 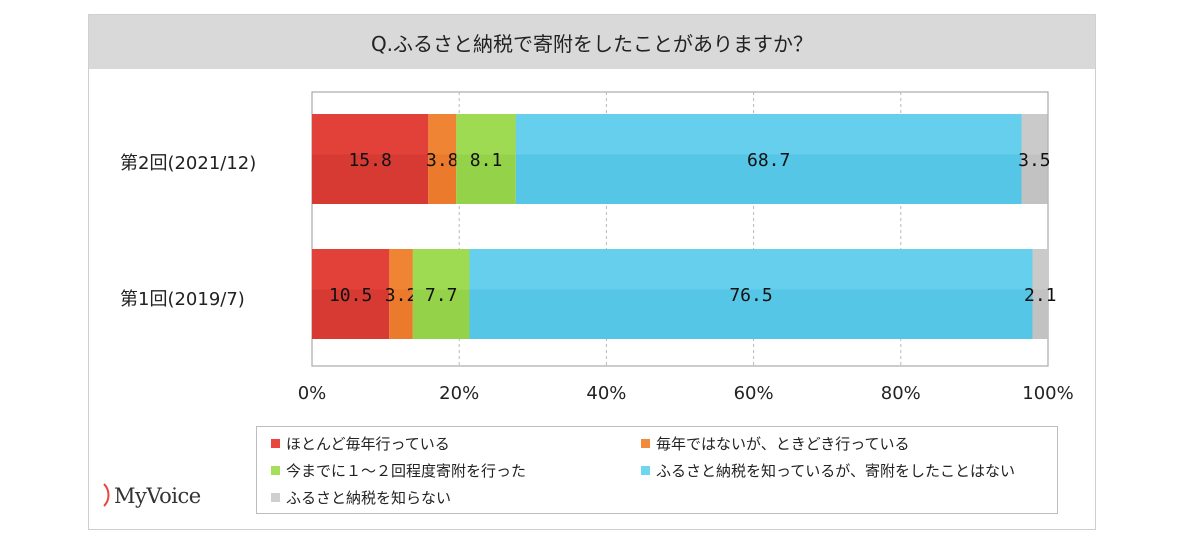 I want to click on legend-item-once-or-twice: 今までに１～２回程度寄附を行った, so click(x=398, y=470).